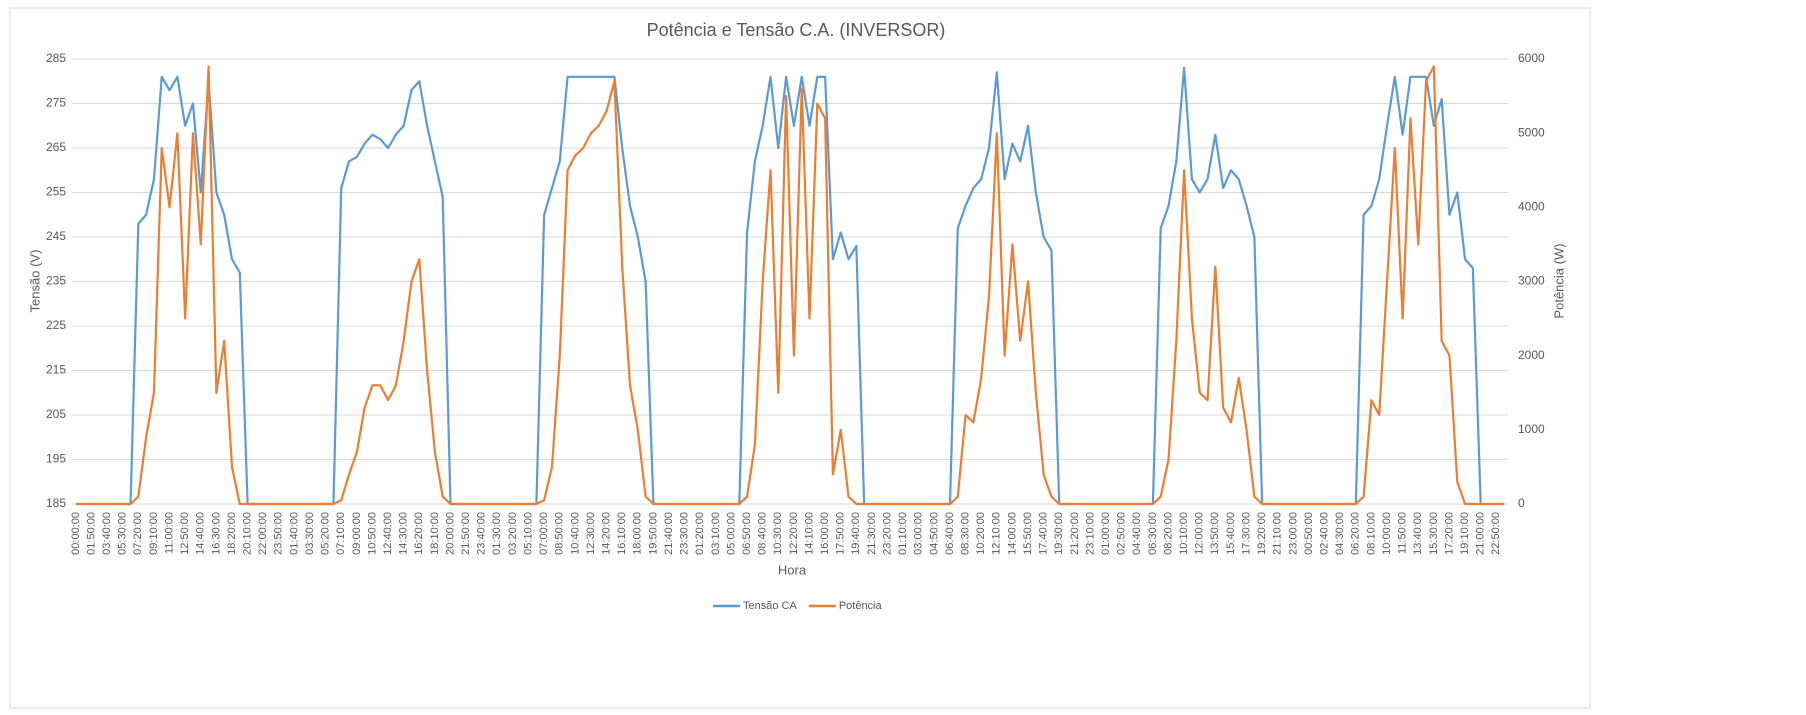 This screenshot has height=715, width=1806. Describe the element at coordinates (419, 533) in the screenshot. I see `x-tick-label: 16:20:00` at that location.